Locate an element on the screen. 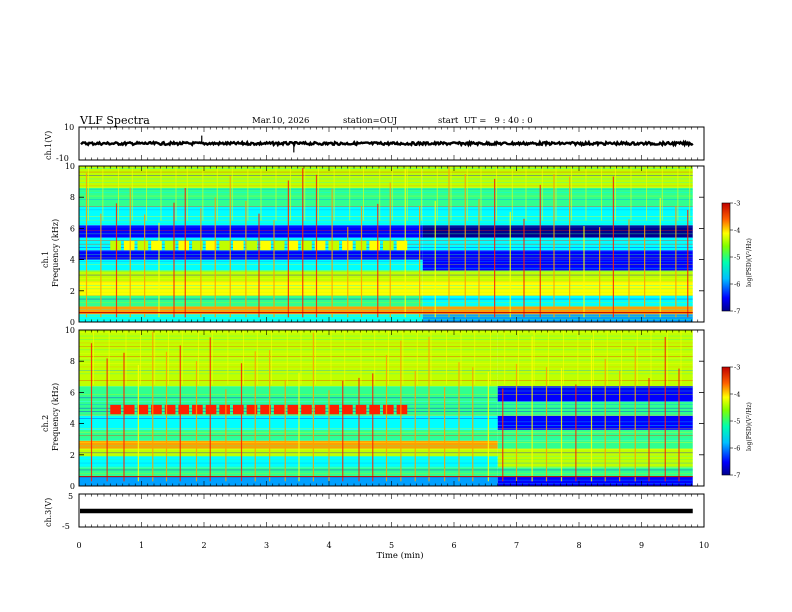 This screenshot has height=612, width=792. colorbar-tick-label: -6 is located at coordinates (737, 449).